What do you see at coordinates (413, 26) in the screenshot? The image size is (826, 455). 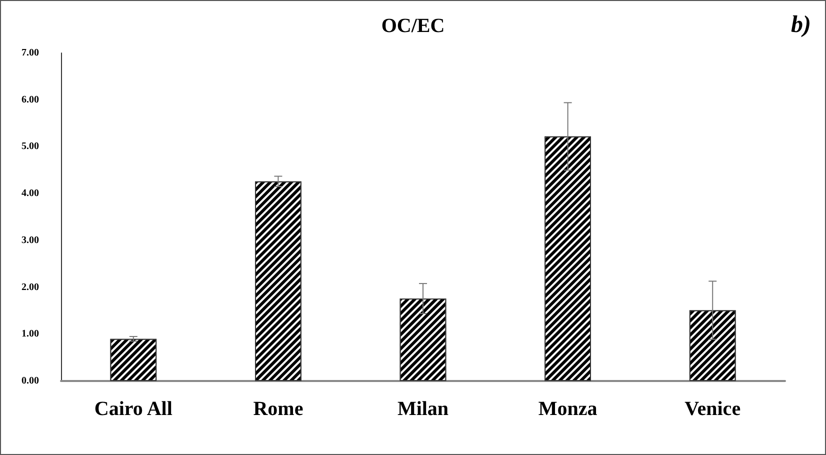 I see `chart-title: OC/EC` at bounding box center [413, 26].